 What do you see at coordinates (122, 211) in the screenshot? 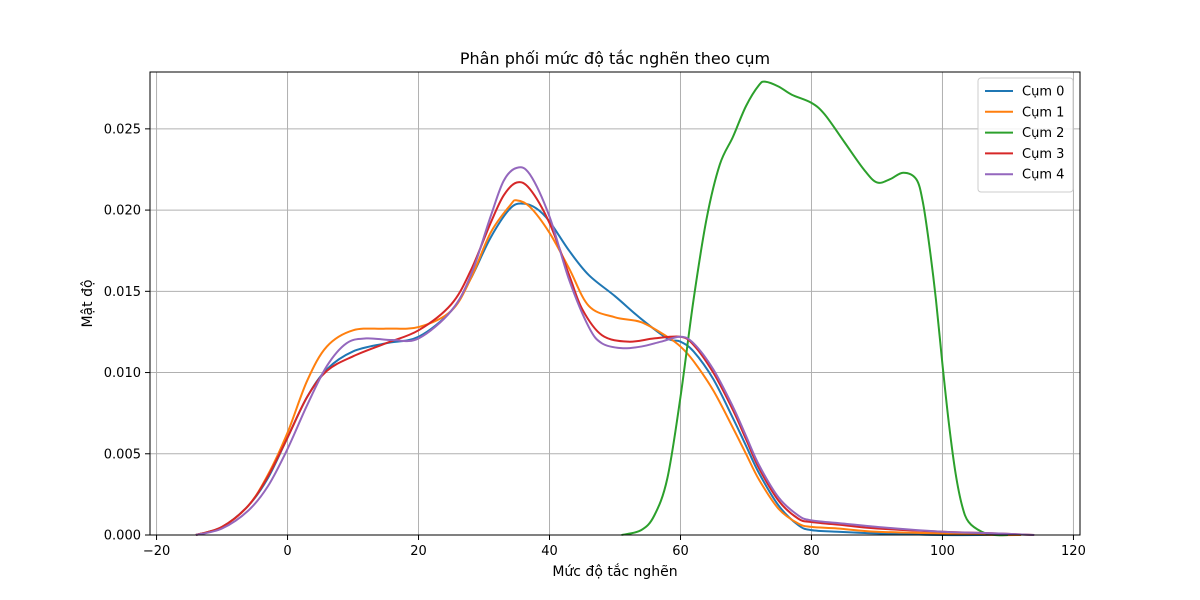
I see `y-tick-label: 0.020` at bounding box center [122, 211].